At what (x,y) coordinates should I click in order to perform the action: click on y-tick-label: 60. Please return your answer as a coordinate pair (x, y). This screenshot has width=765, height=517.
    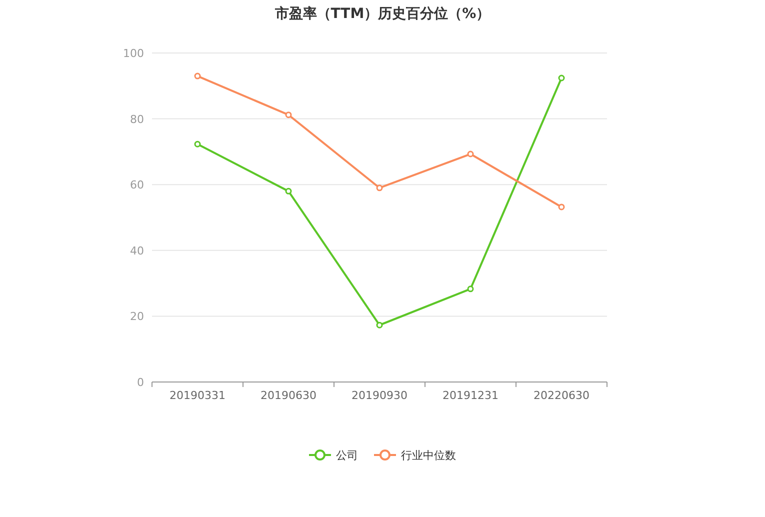
    Looking at the image, I should click on (137, 185).